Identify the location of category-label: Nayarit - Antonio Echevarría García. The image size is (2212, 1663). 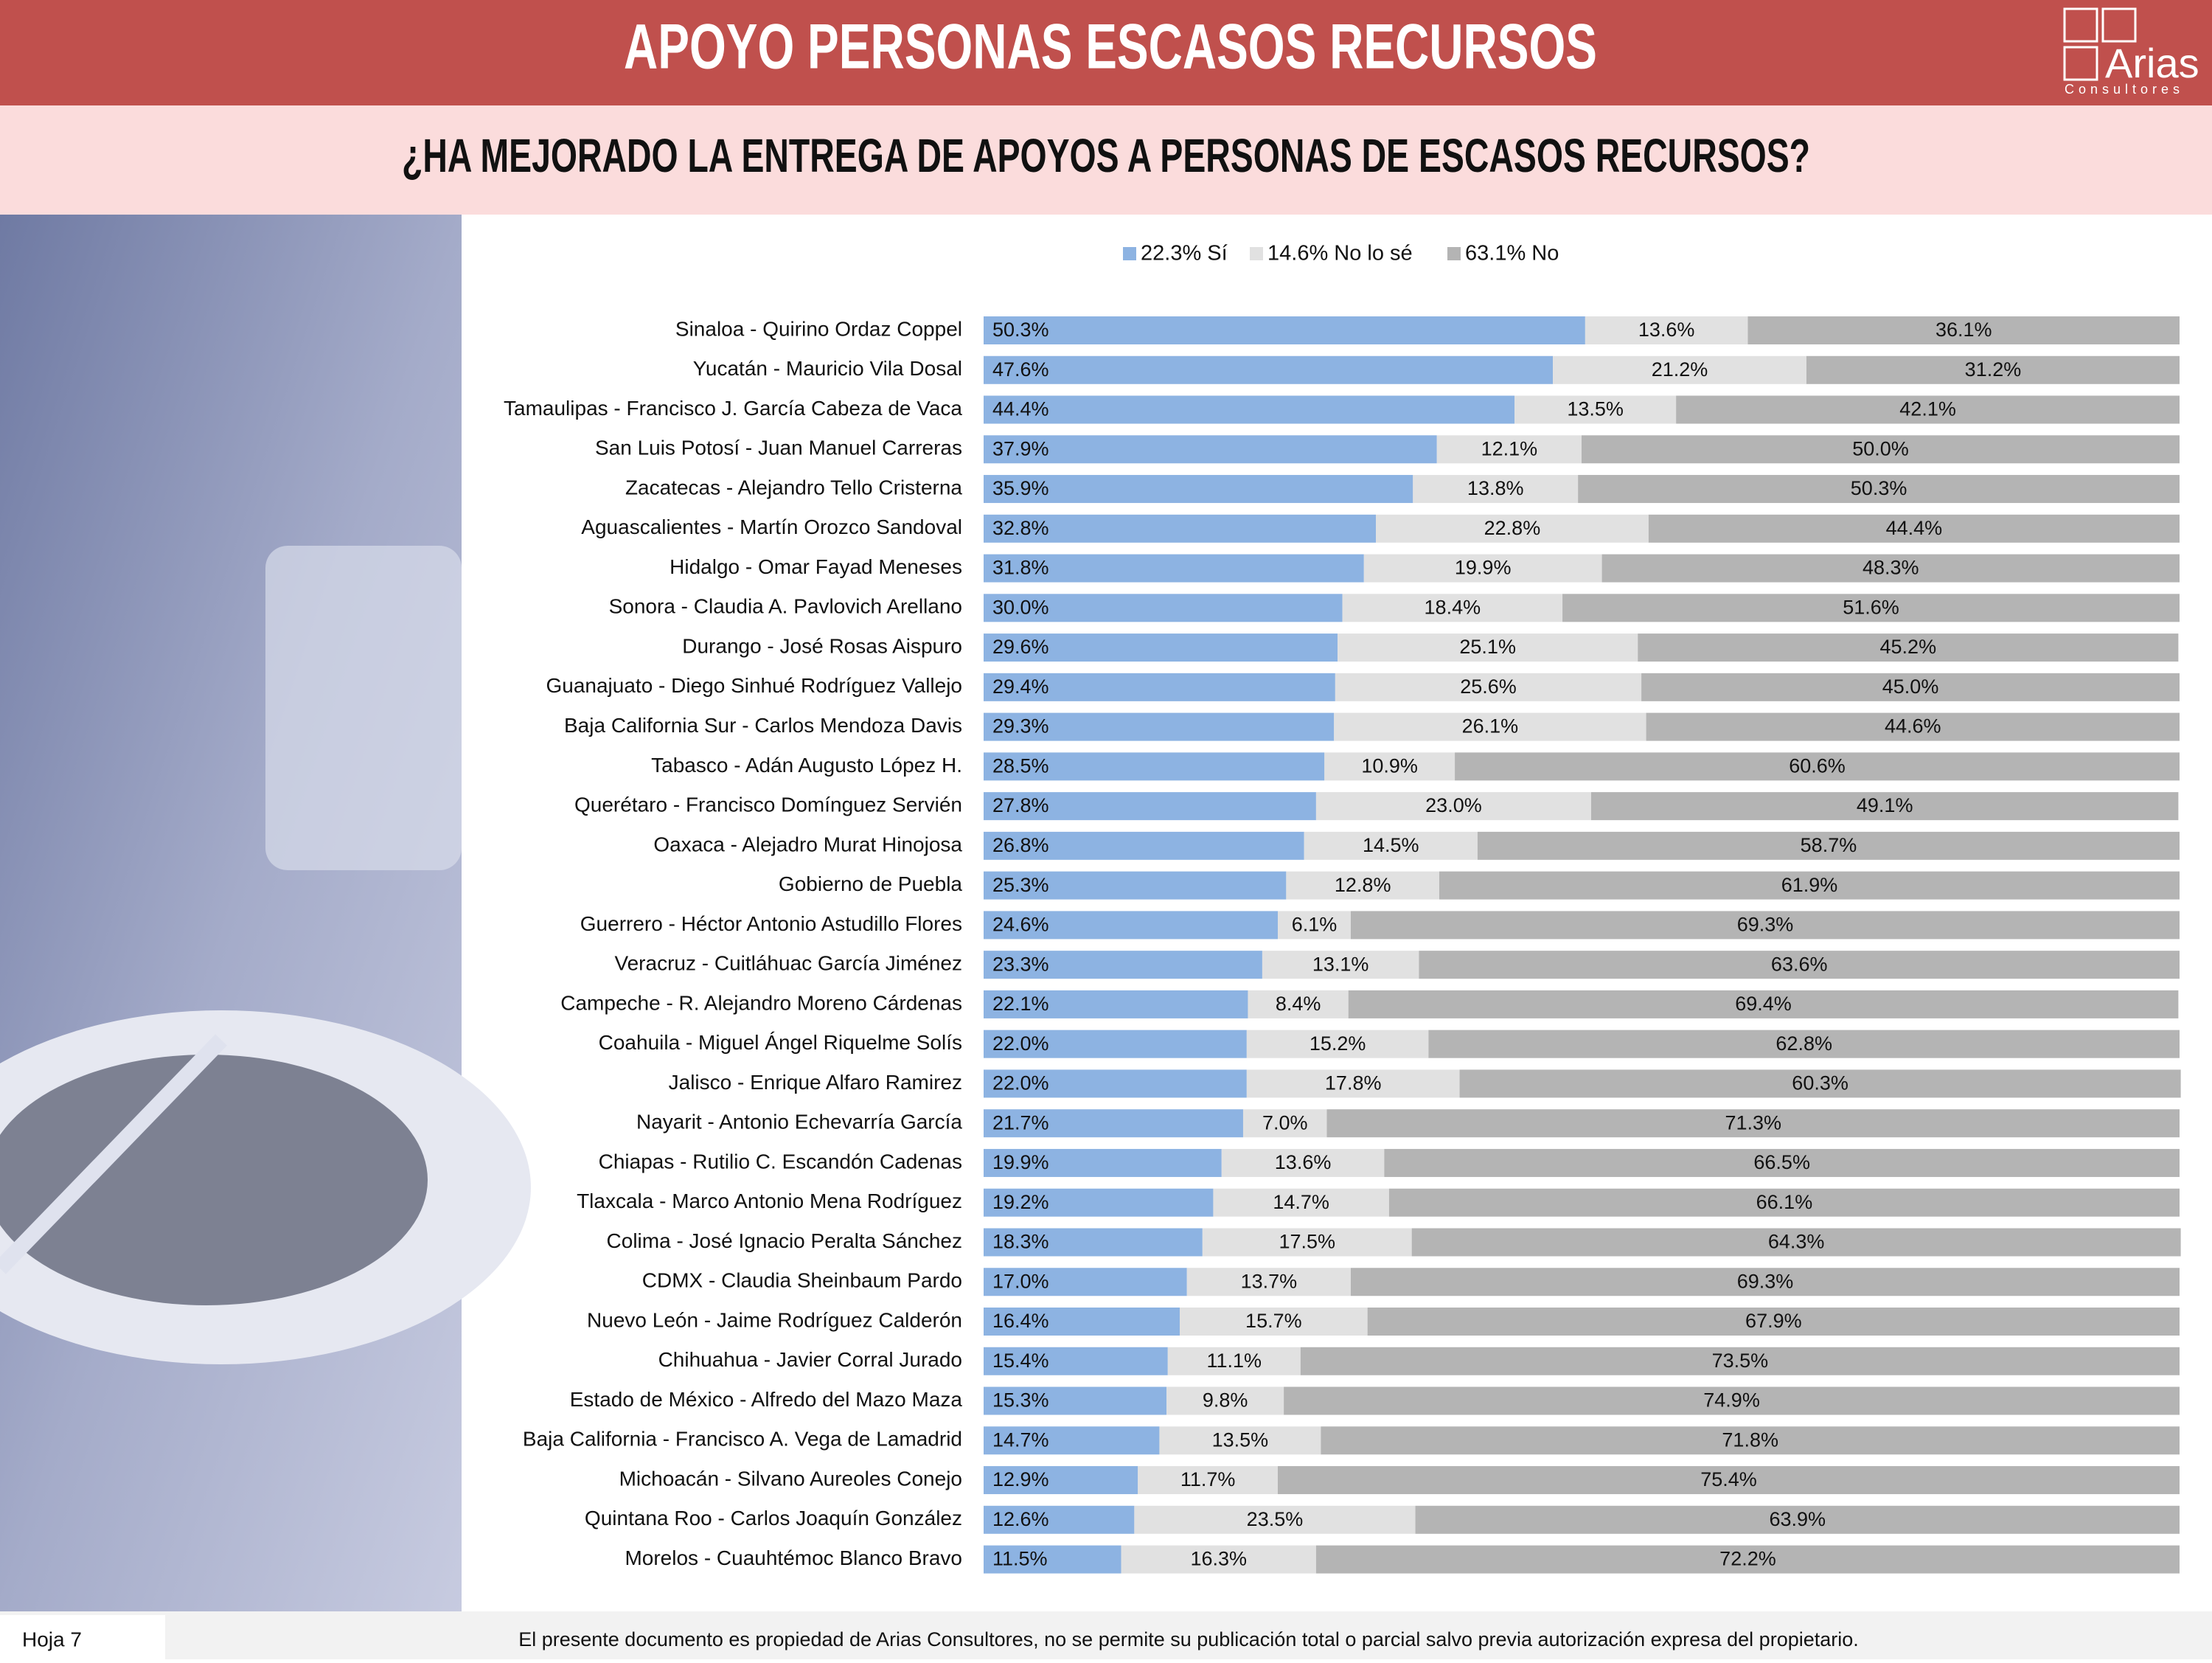
(799, 1122).